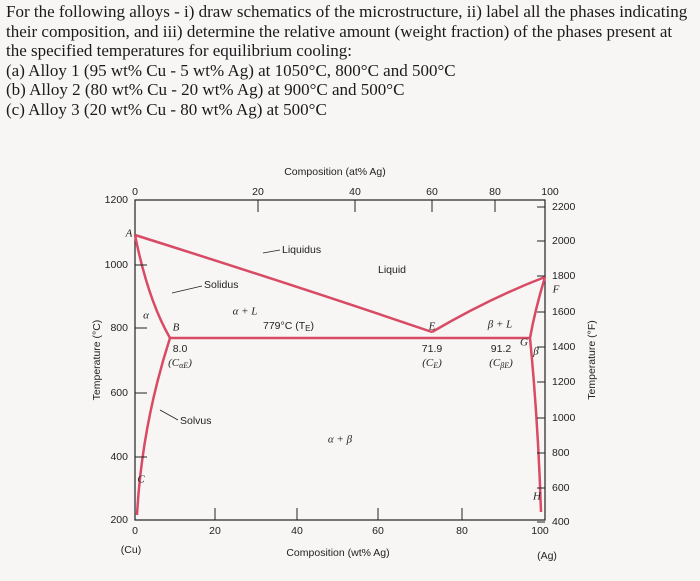  What do you see at coordinates (561, 522) in the screenshot?
I see `right-tick-label: 400` at bounding box center [561, 522].